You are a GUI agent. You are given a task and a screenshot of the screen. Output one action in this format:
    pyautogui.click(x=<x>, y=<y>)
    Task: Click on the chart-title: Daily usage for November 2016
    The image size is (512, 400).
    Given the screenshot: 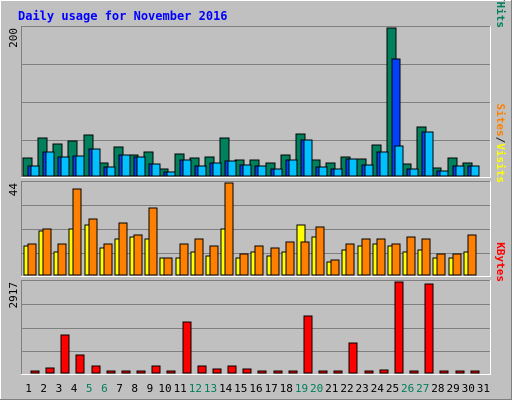 What is the action you would take?
    pyautogui.click(x=123, y=16)
    